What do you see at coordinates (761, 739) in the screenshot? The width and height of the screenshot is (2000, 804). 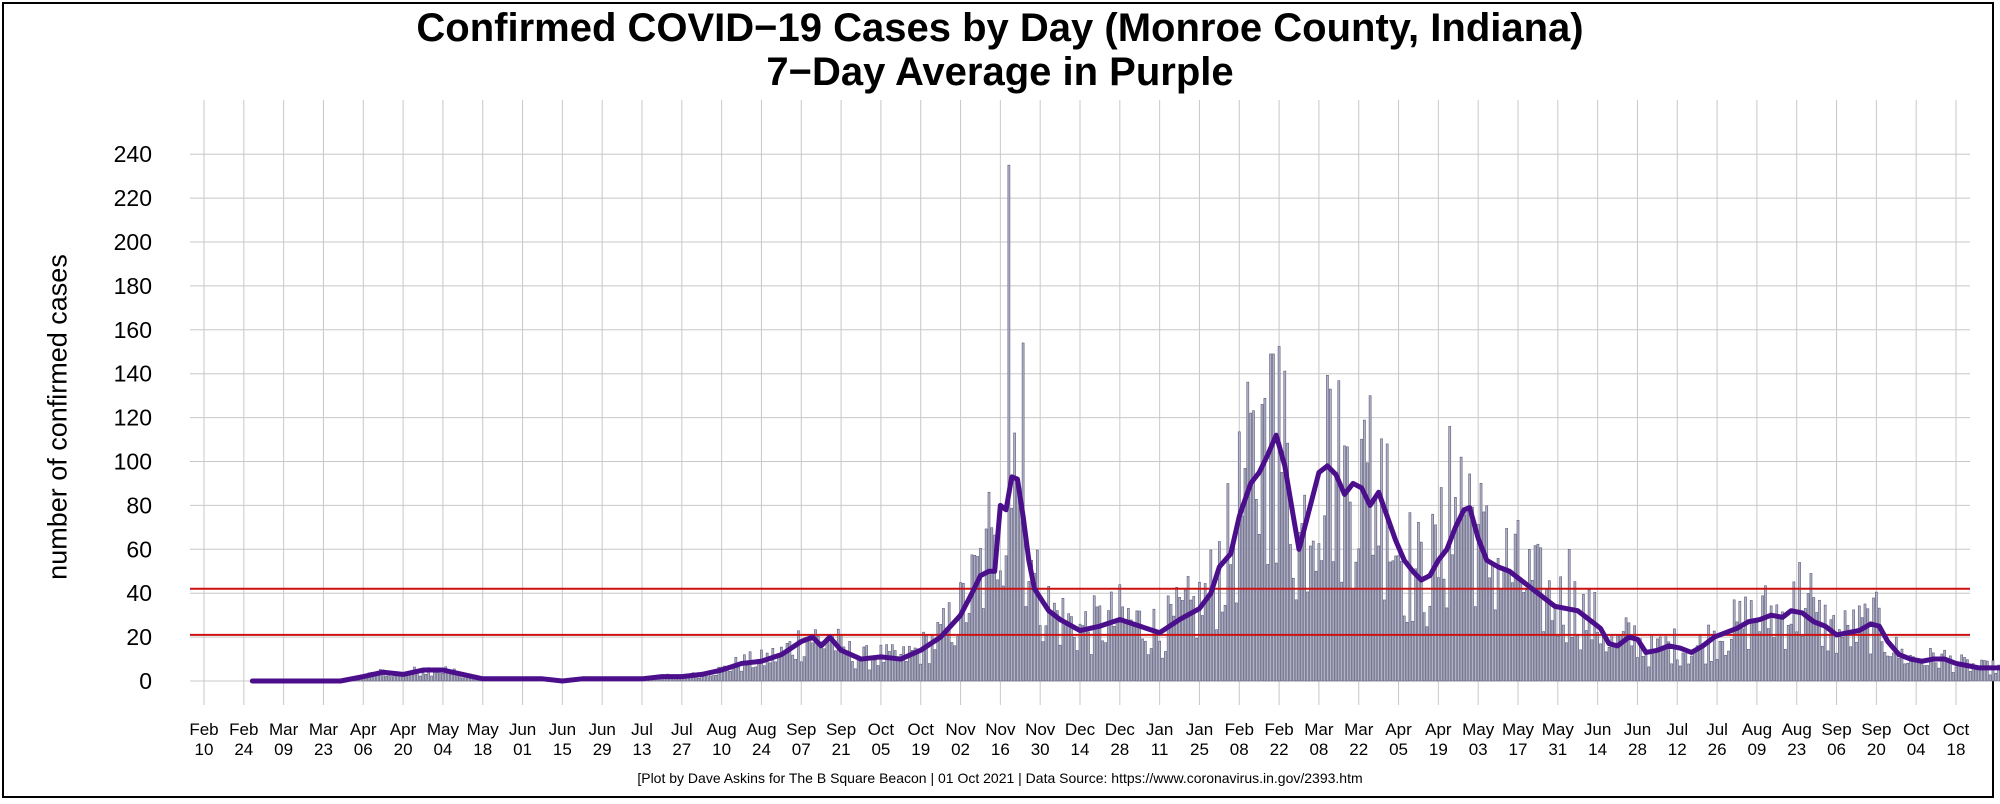 I see `x-tick-label: Aug 24` at bounding box center [761, 739].